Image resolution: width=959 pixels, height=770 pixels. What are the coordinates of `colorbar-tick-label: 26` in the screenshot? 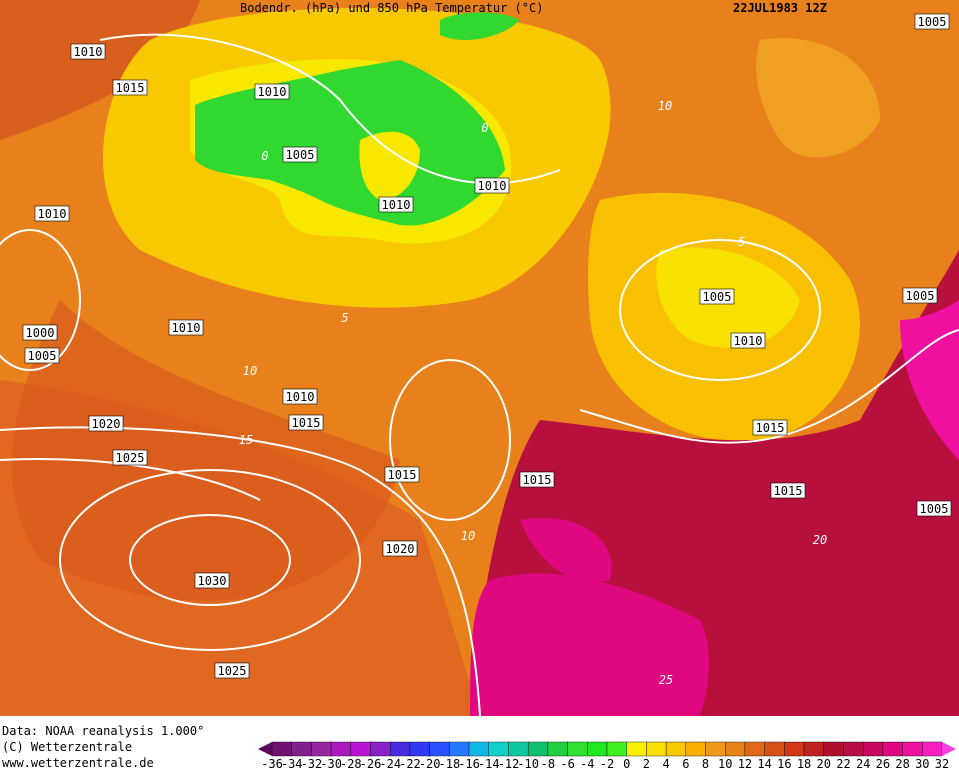 It's located at (883, 763).